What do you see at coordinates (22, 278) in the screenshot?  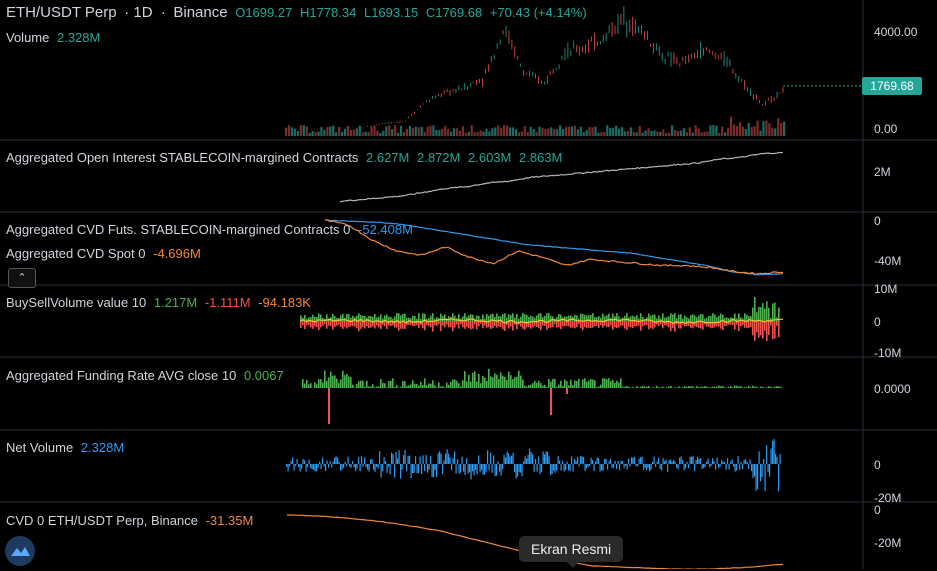 I see `collapse-legend-button: ⌃` at bounding box center [22, 278].